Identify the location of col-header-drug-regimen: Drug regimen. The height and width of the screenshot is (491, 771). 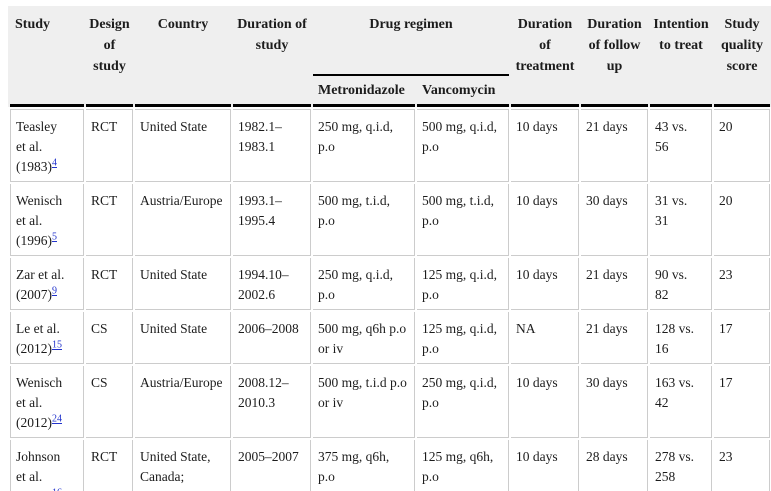
(411, 42).